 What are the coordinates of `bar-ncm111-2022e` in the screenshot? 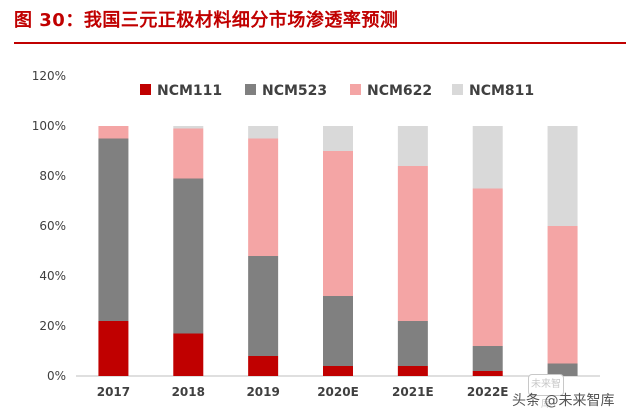 It's located at (487, 373).